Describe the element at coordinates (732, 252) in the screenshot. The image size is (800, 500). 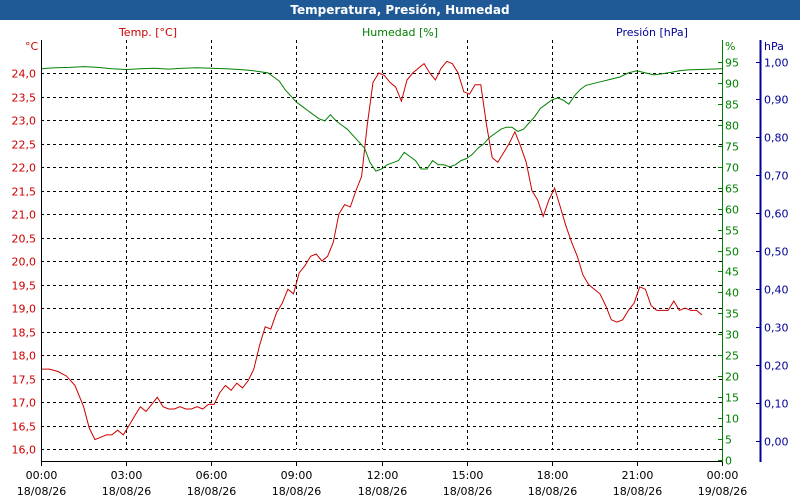
I see `humidity-tick-label: 50` at that location.